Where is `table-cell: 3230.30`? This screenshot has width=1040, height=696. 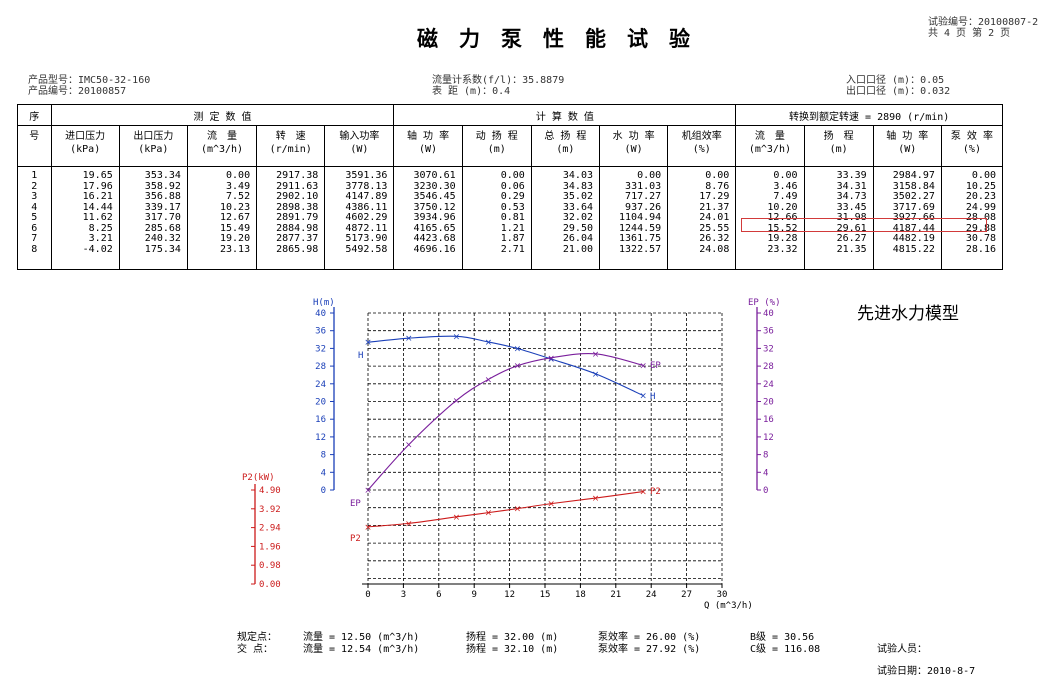 table-cell: 3230.30 is located at coordinates (434, 186).